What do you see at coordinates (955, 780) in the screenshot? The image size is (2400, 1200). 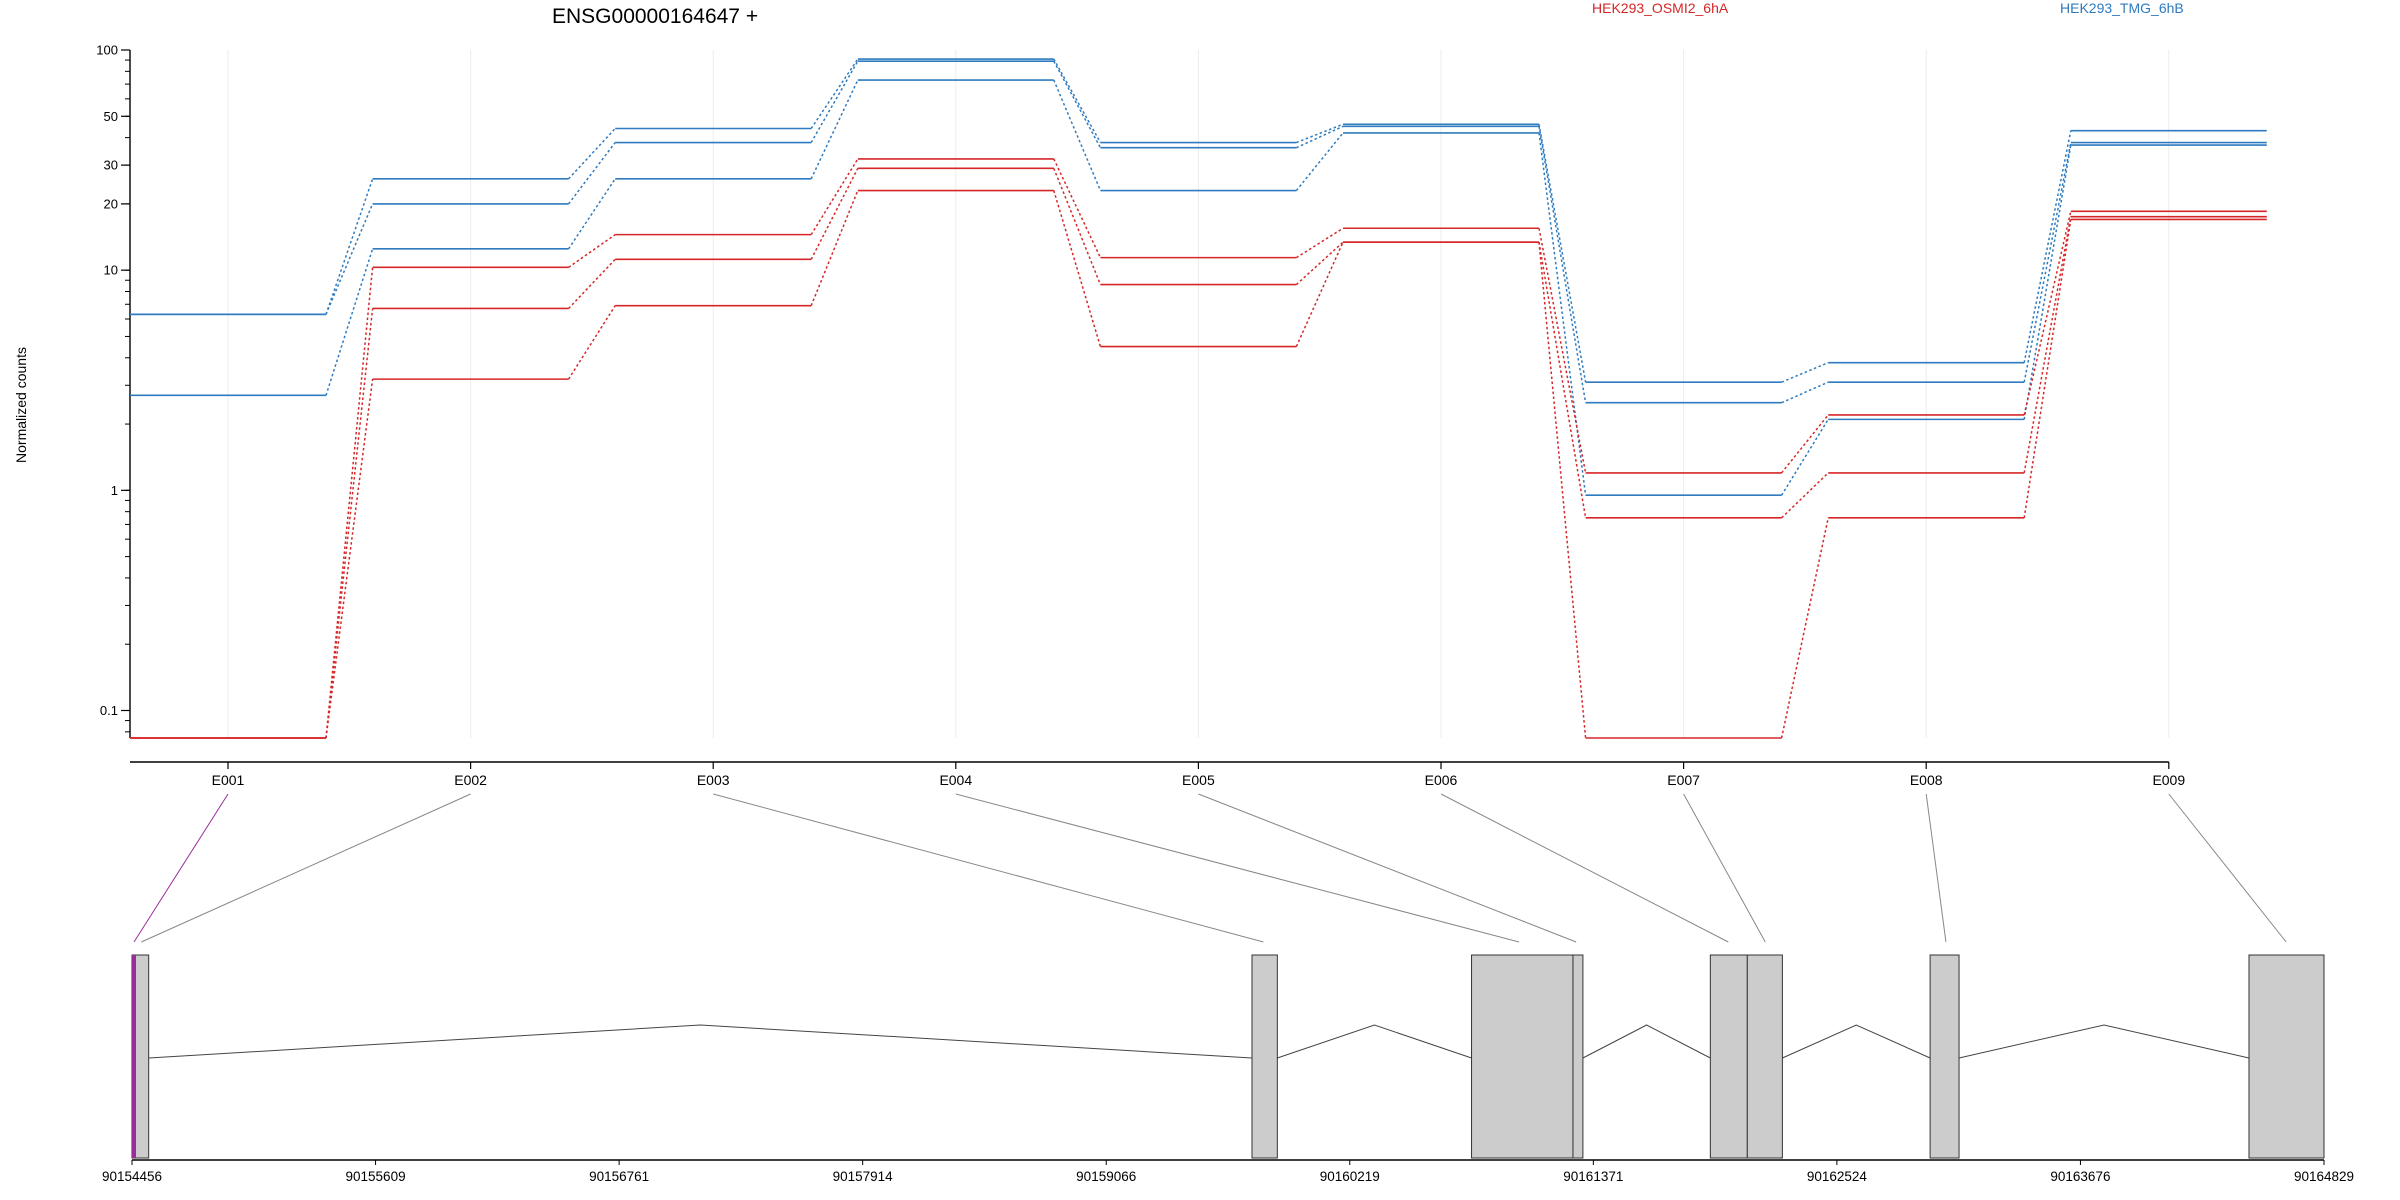 I see `x-tick-label: E004` at bounding box center [955, 780].